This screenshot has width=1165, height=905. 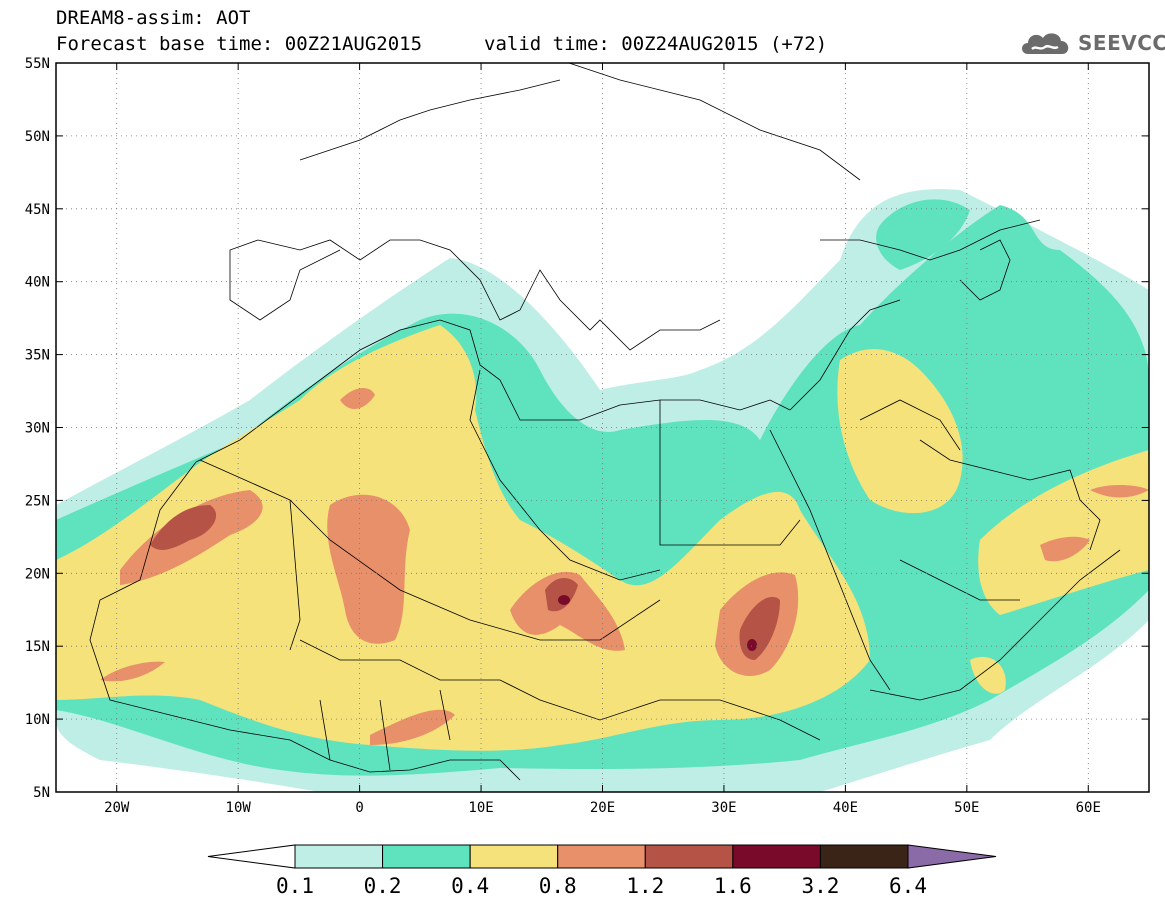 I want to click on colorbar: 0.1 0.2 0.4 0.8 1.2 1.6 3.2 6.4, so click(x=602, y=871).